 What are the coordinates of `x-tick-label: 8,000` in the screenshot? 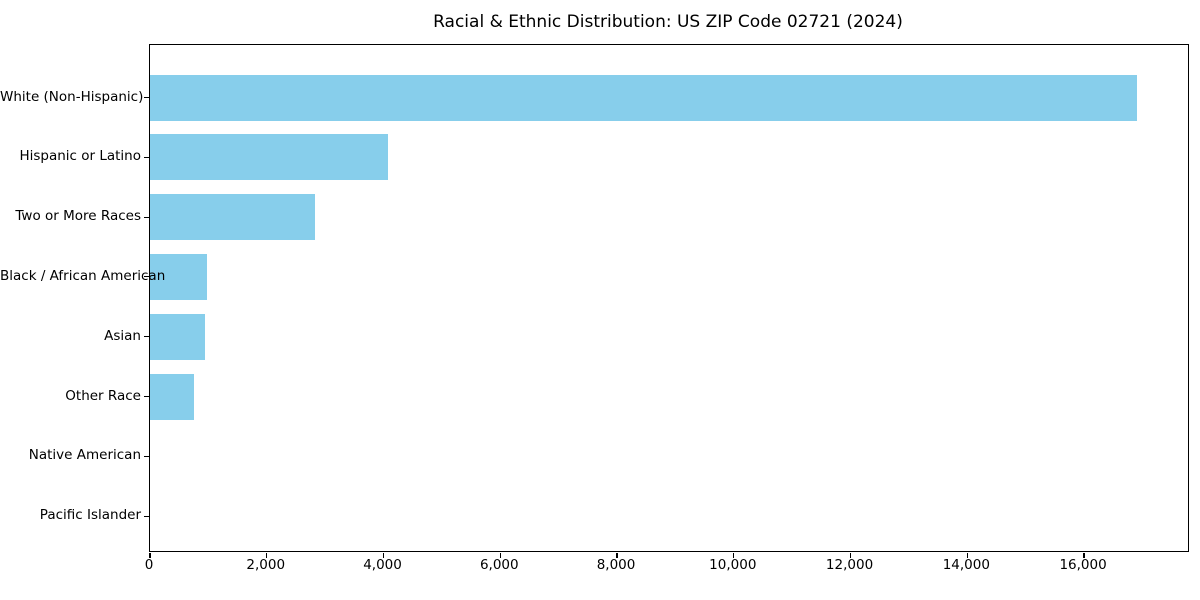 It's located at (616, 565).